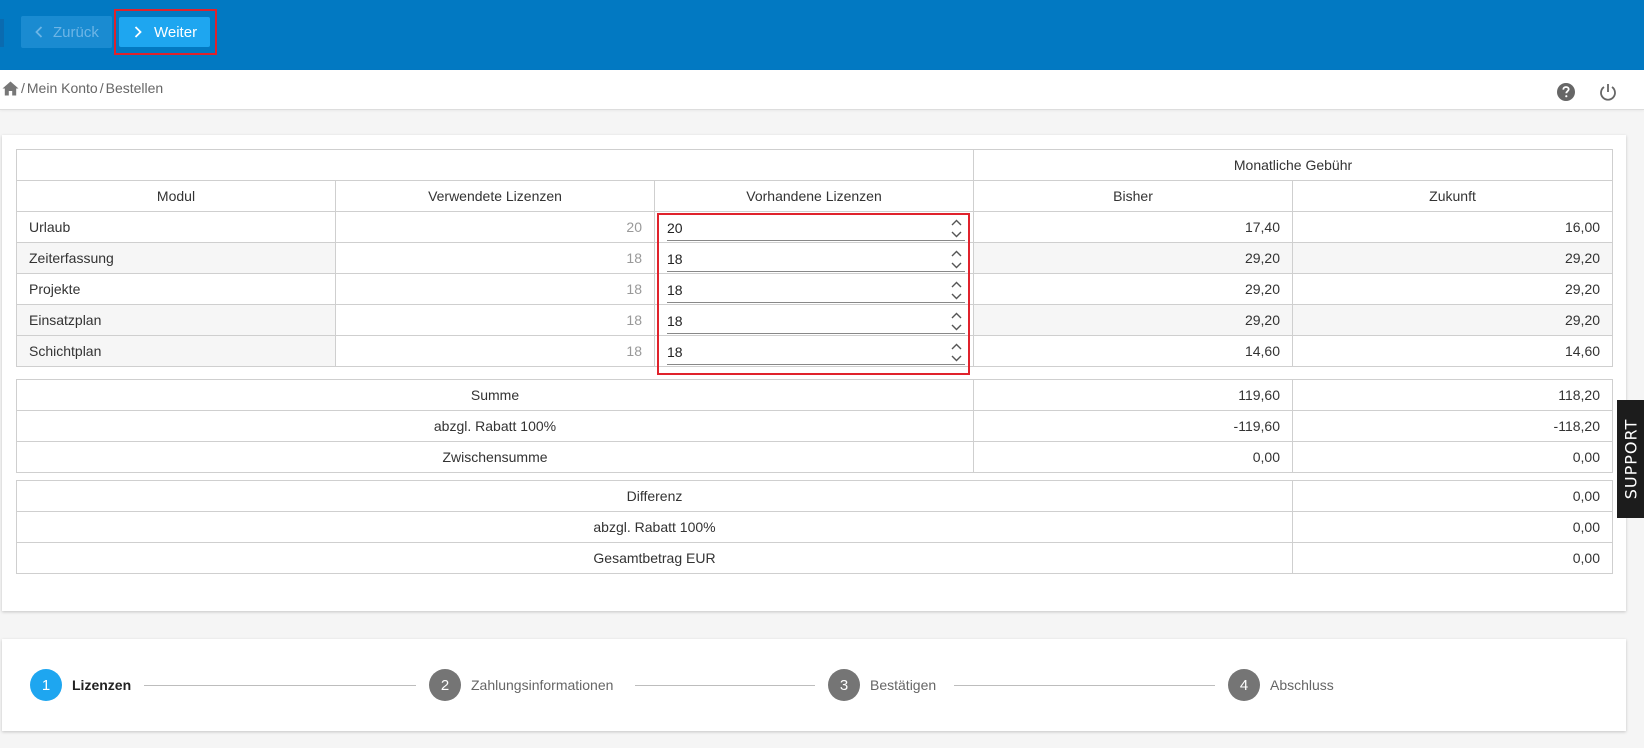 This screenshot has width=1644, height=748. I want to click on power-icon, so click(1608, 92).